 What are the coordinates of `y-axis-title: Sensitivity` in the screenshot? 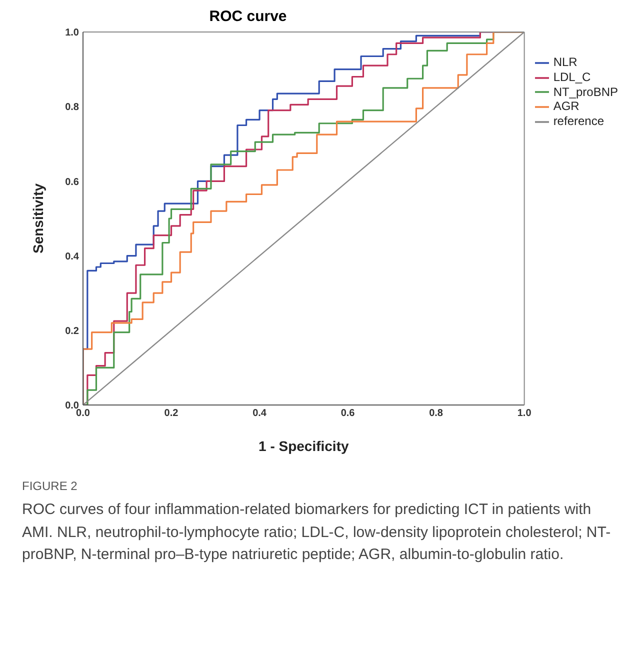 It's located at (38, 218).